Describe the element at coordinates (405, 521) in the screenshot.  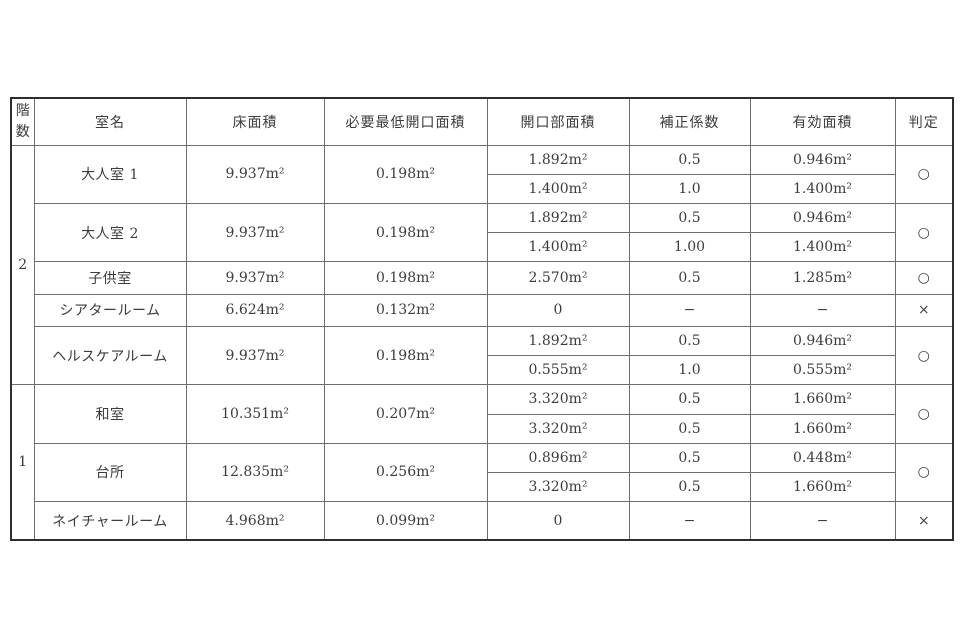
I see `required-area-cell: 0.099m²` at that location.